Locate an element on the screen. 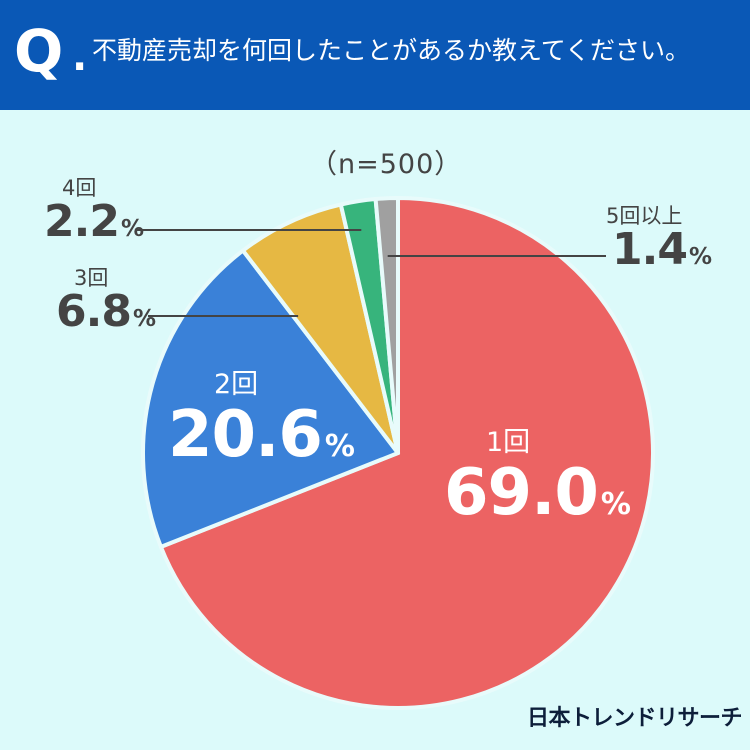 Image resolution: width=750 pixels, height=750 pixels. slice-value-1: 69.0% is located at coordinates (537, 493).